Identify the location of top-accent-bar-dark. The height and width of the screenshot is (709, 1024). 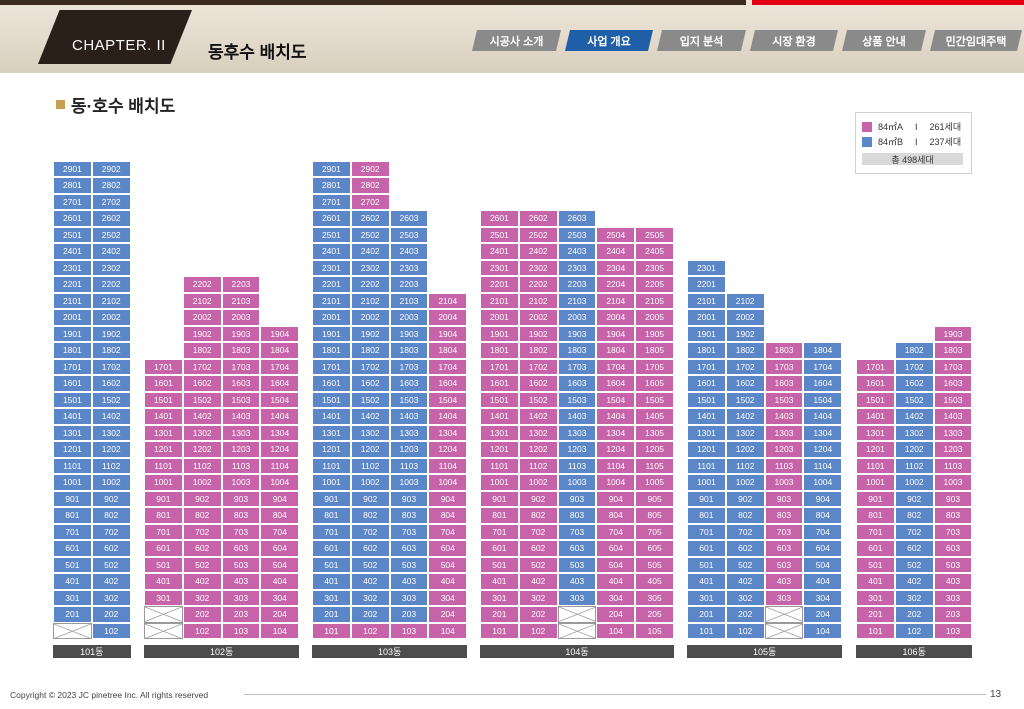
(373, 2).